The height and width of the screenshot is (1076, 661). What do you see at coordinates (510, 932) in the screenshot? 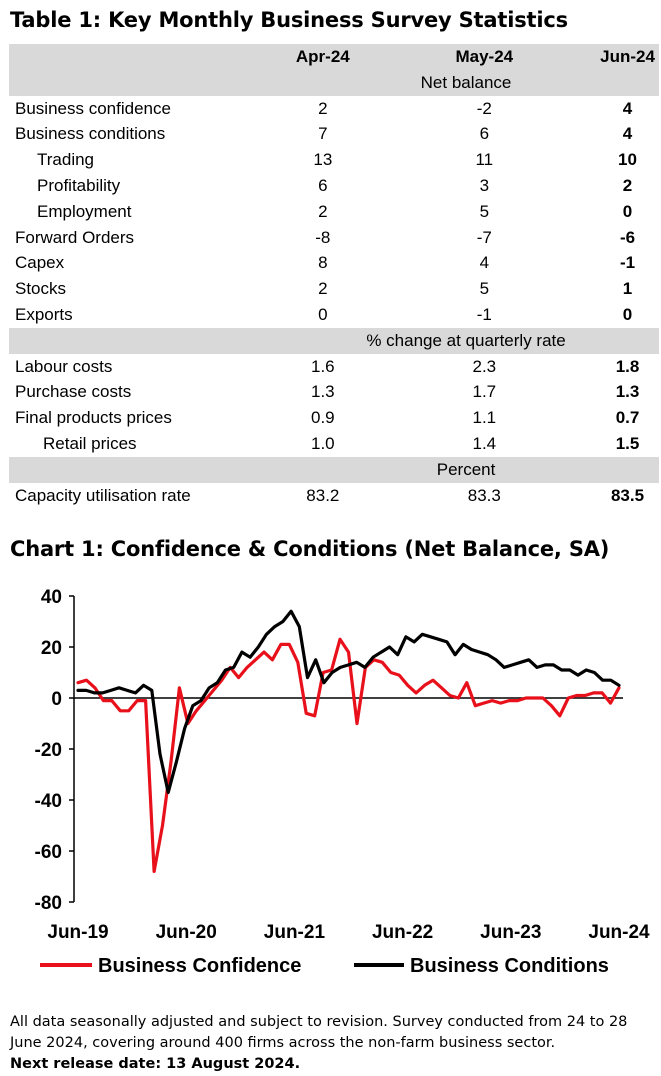
I see `x-tick-label: Jun-23` at bounding box center [510, 932].